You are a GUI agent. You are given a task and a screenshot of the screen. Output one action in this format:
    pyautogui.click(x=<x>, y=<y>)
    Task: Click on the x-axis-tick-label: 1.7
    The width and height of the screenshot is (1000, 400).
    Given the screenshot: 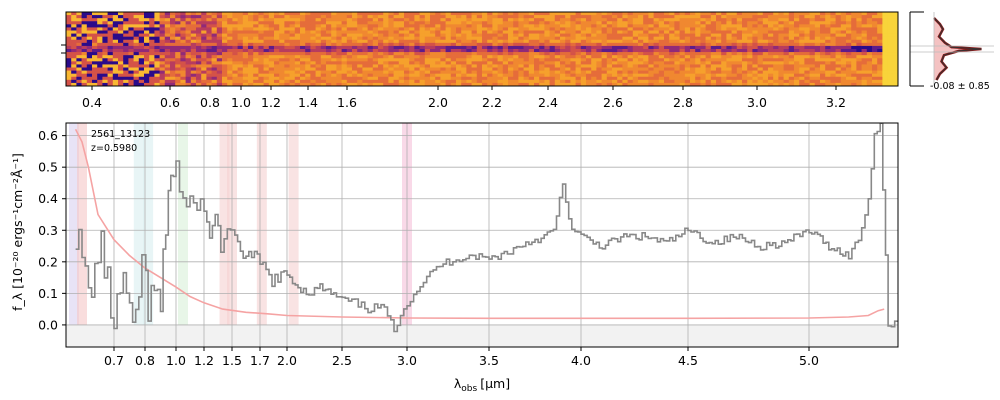 What is the action you would take?
    pyautogui.click(x=260, y=360)
    